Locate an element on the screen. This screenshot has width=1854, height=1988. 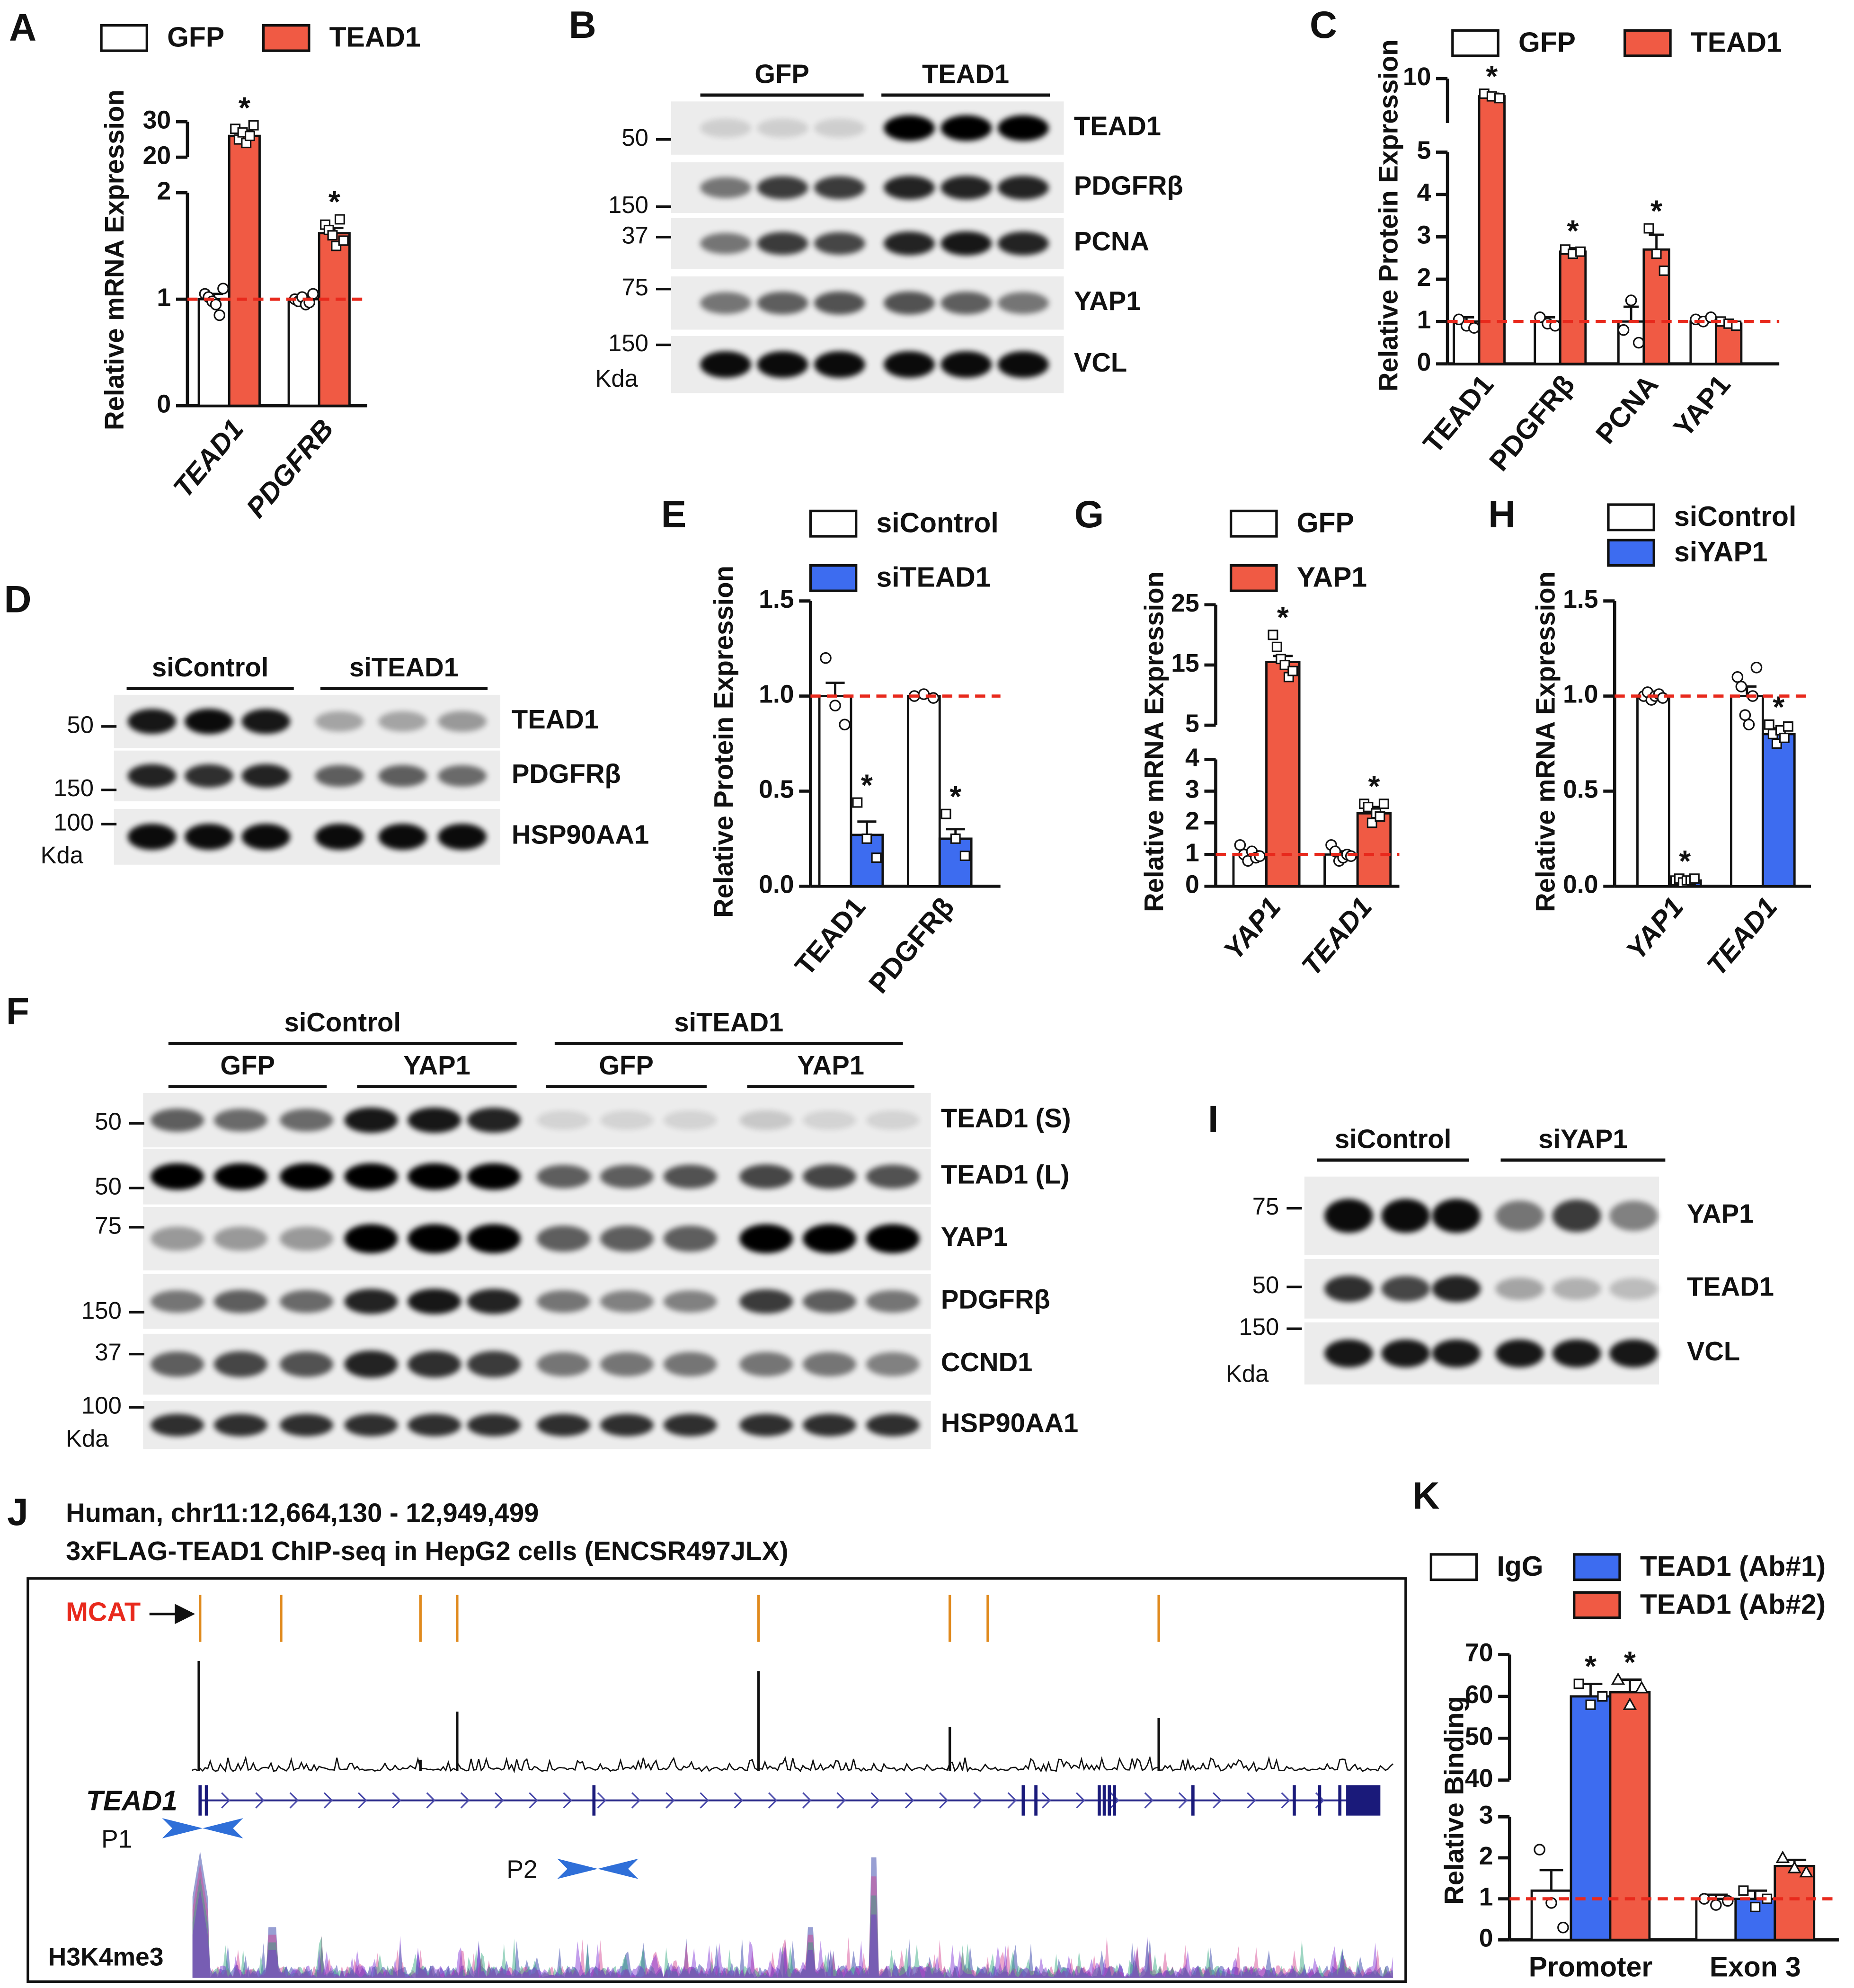
y-tick-label: 1 is located at coordinates (1424, 320).